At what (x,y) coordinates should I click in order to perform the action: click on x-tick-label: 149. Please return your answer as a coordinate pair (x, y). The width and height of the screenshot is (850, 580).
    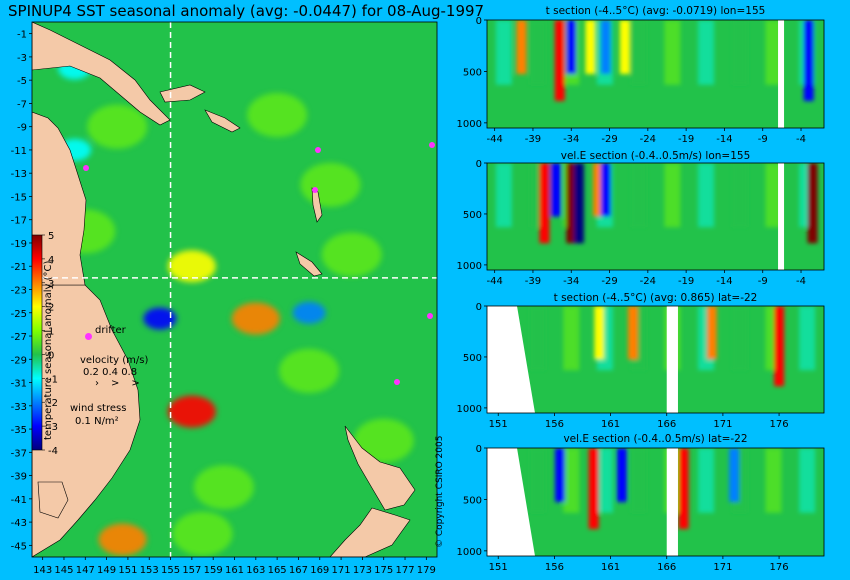
    Looking at the image, I should click on (106, 570).